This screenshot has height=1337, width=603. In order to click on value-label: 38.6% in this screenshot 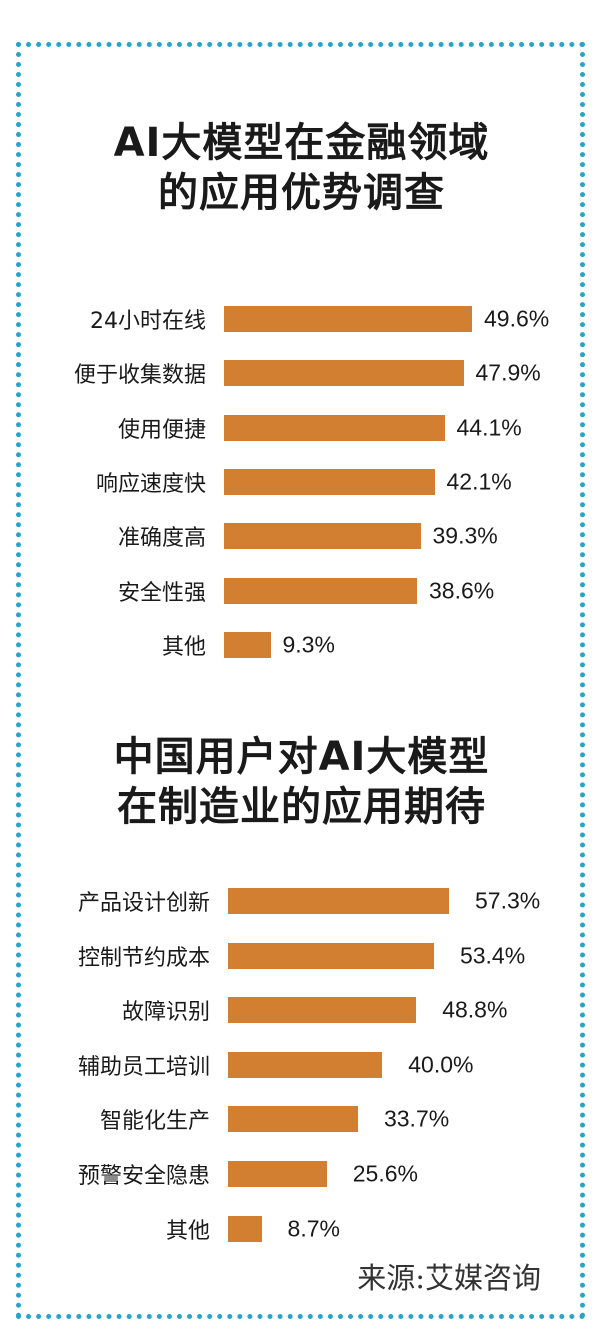, I will do `click(462, 590)`.